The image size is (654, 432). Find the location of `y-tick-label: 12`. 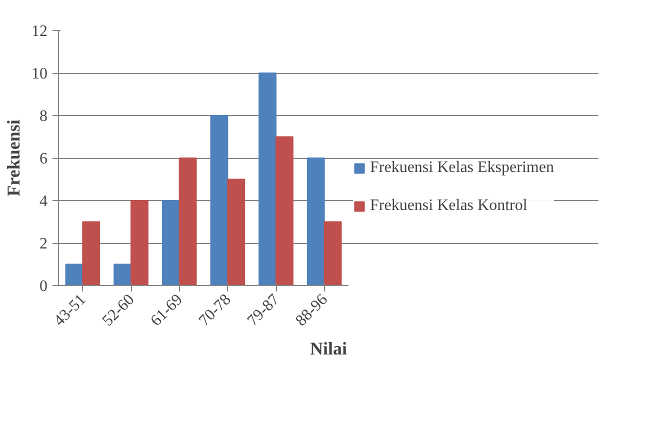

y-tick-label: 12 is located at coordinates (40, 31).